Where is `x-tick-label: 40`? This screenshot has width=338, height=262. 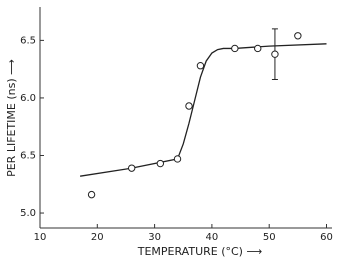 x-tick-label: 40 is located at coordinates (212, 237).